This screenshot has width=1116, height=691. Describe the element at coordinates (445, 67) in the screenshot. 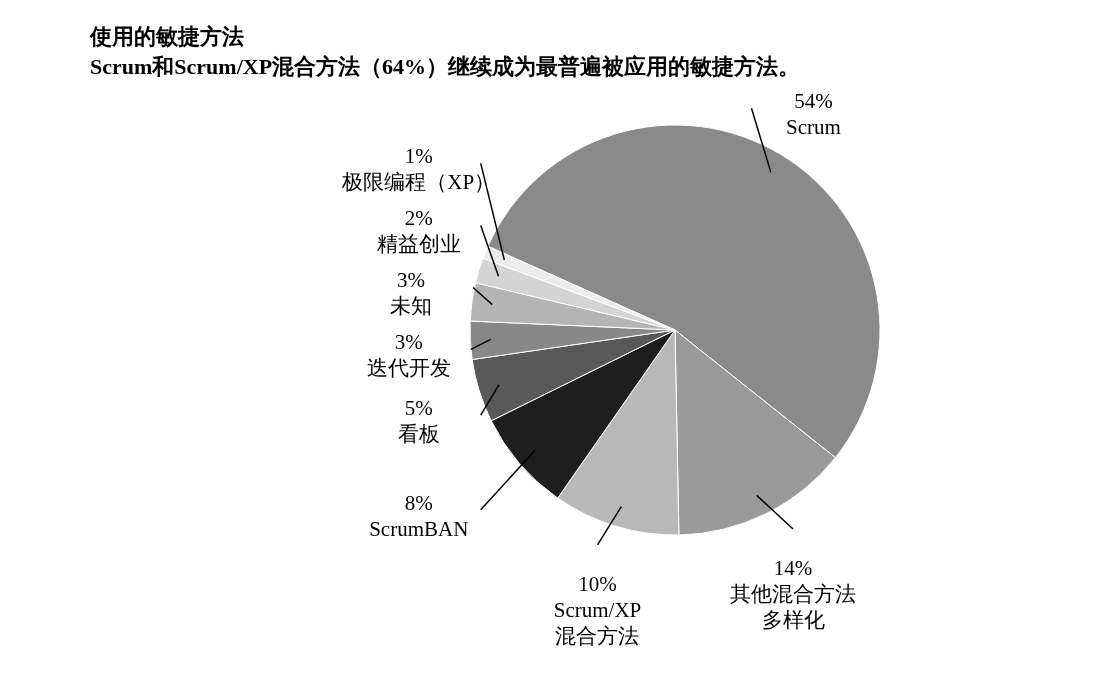

I see `chart-subtitle: Scrum和Scrum/XP混合方法（64%）继续成为最普遍被应用的敏捷方法。` at that location.